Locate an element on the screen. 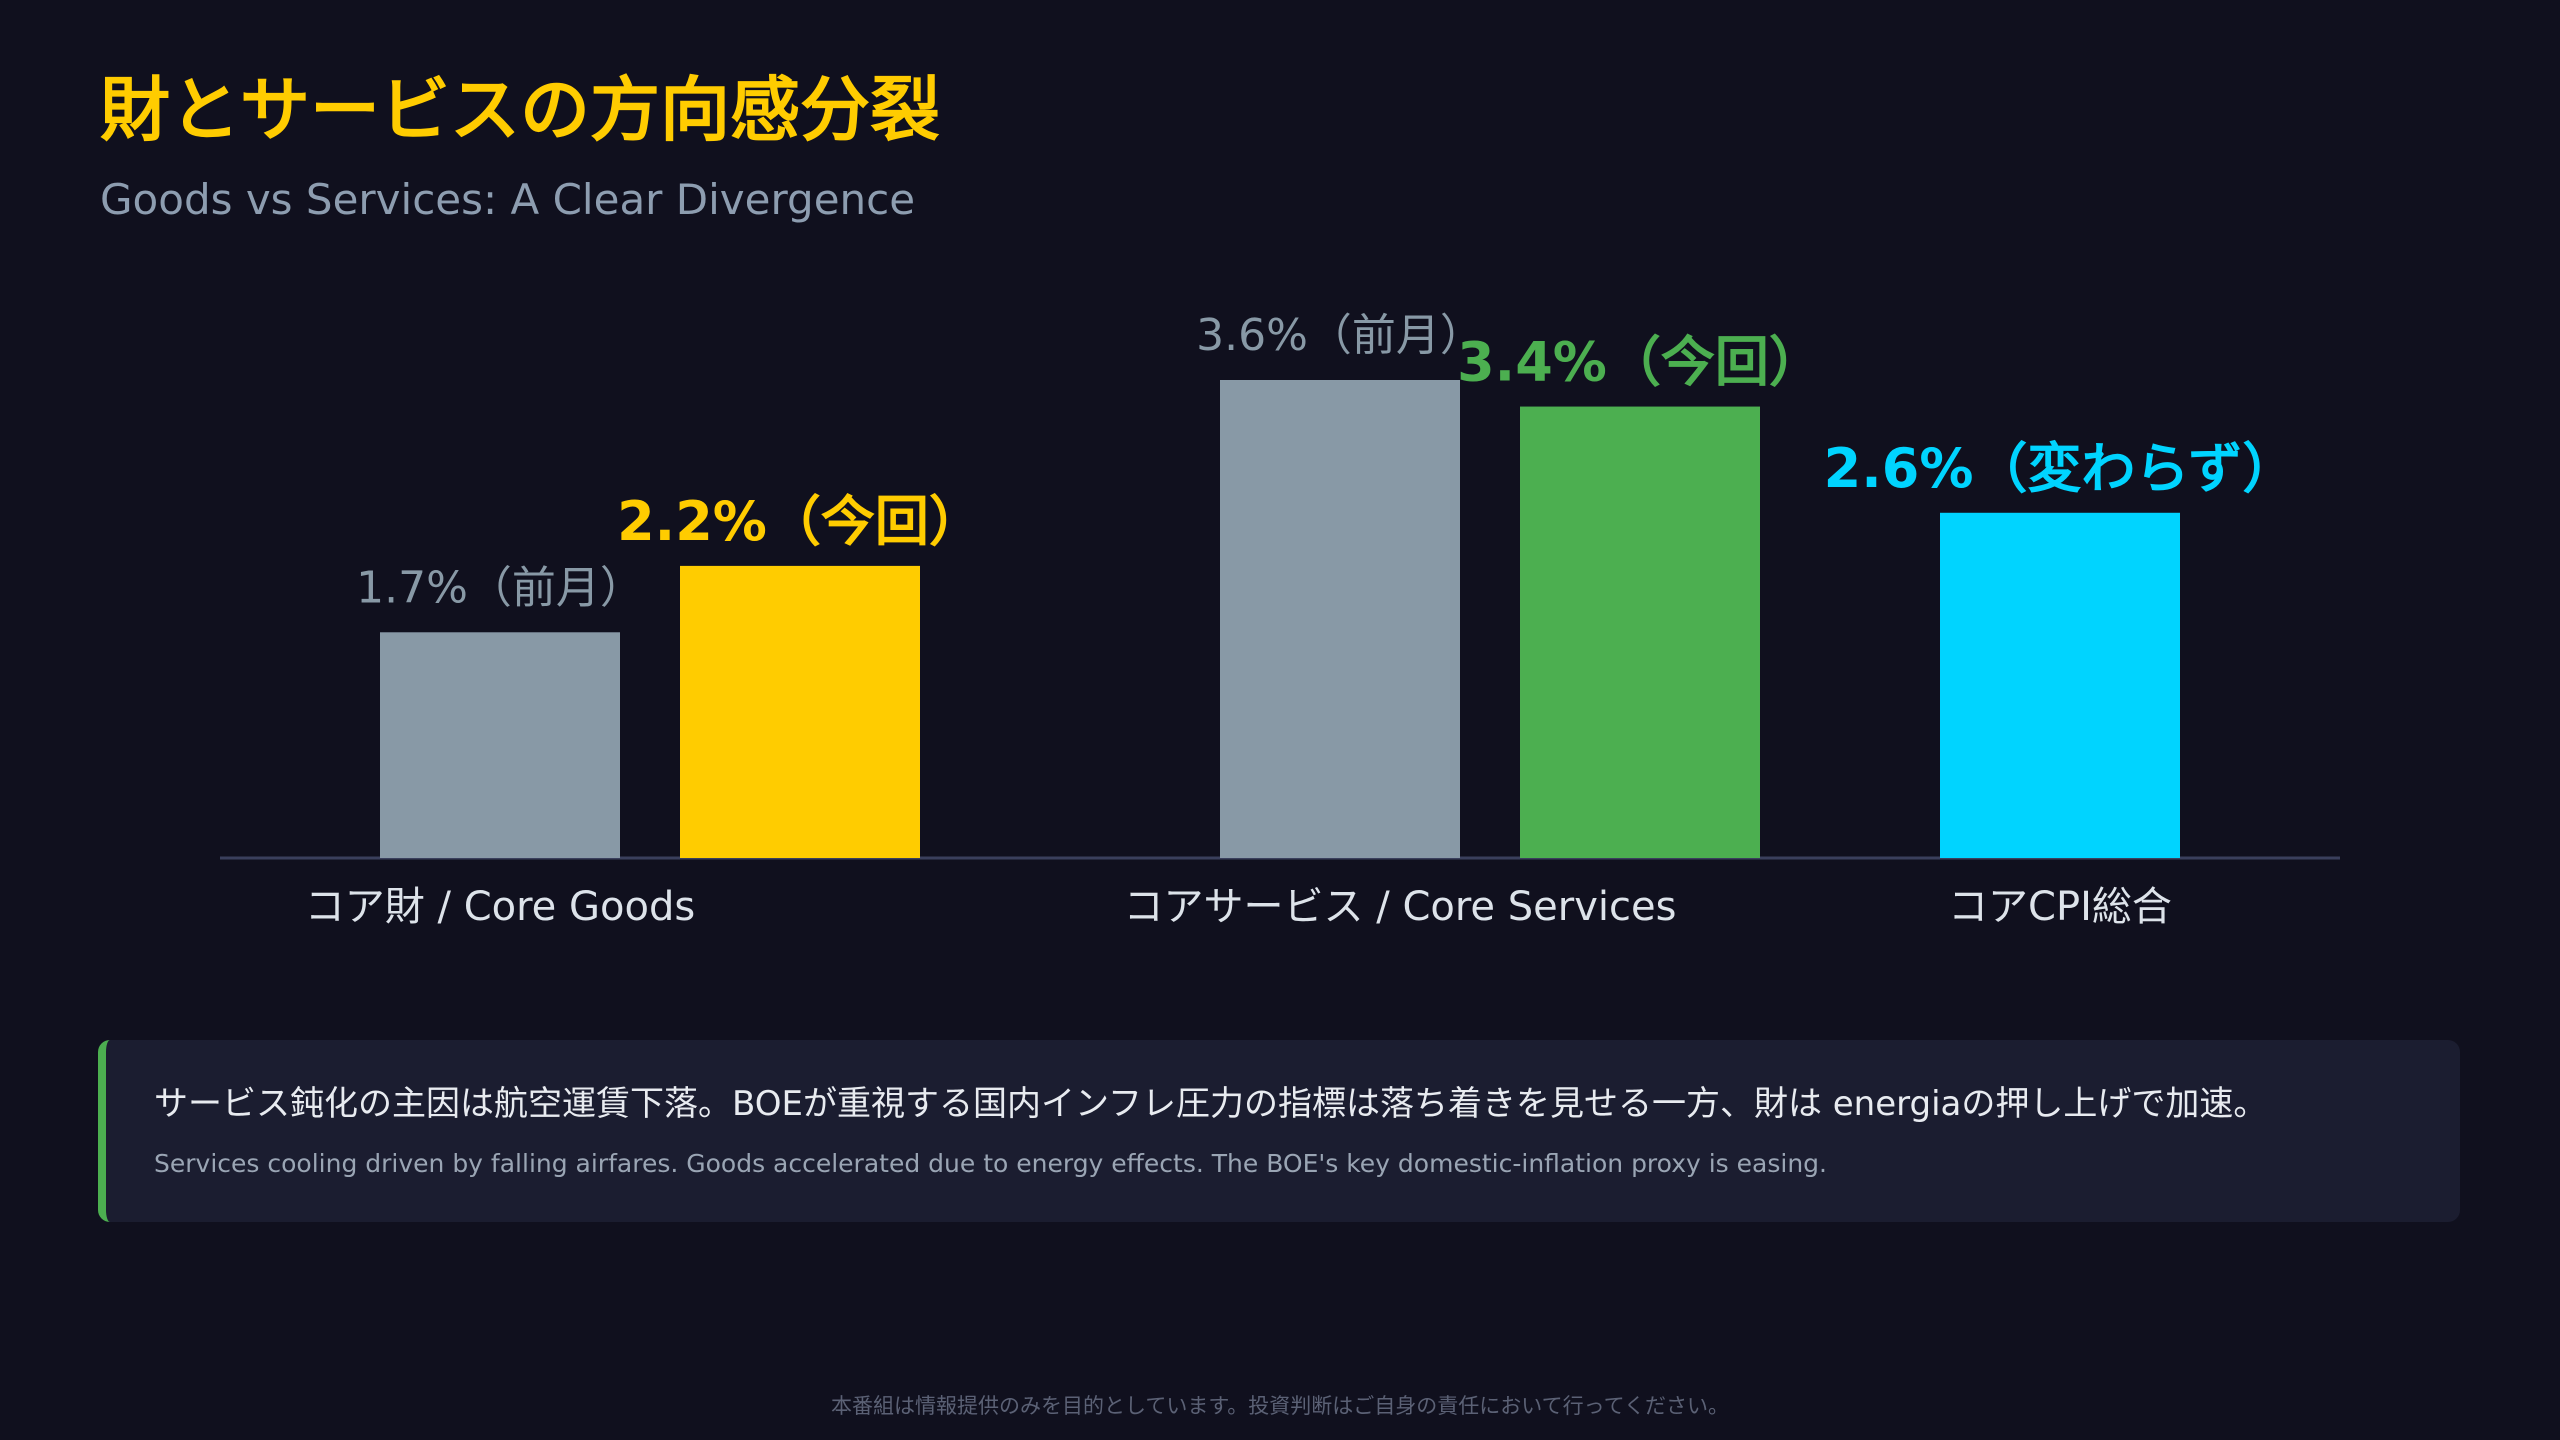  bar-value-label-0: 1.7%（前月） is located at coordinates (500, 587).